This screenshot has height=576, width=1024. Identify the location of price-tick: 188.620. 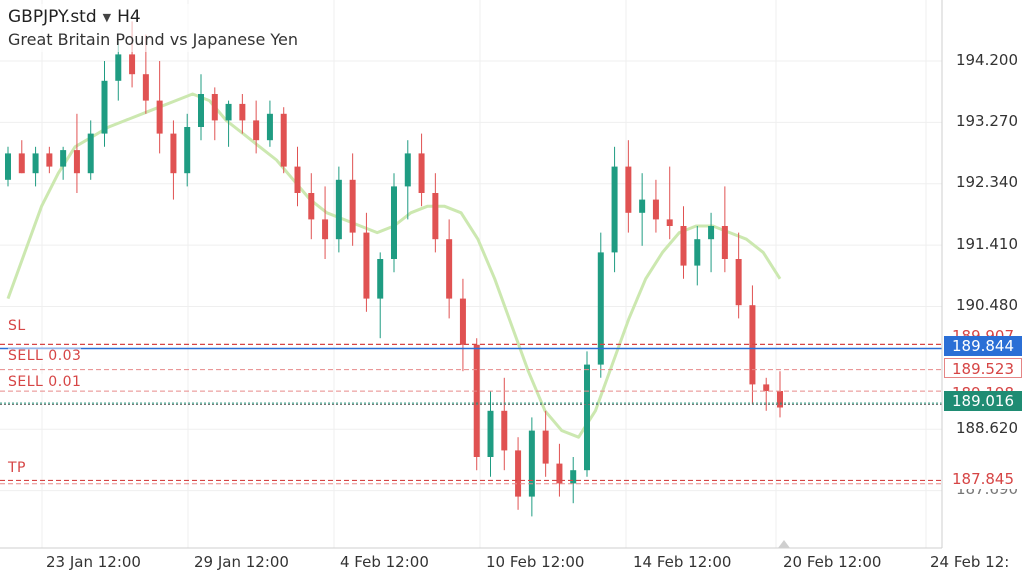
(986, 428).